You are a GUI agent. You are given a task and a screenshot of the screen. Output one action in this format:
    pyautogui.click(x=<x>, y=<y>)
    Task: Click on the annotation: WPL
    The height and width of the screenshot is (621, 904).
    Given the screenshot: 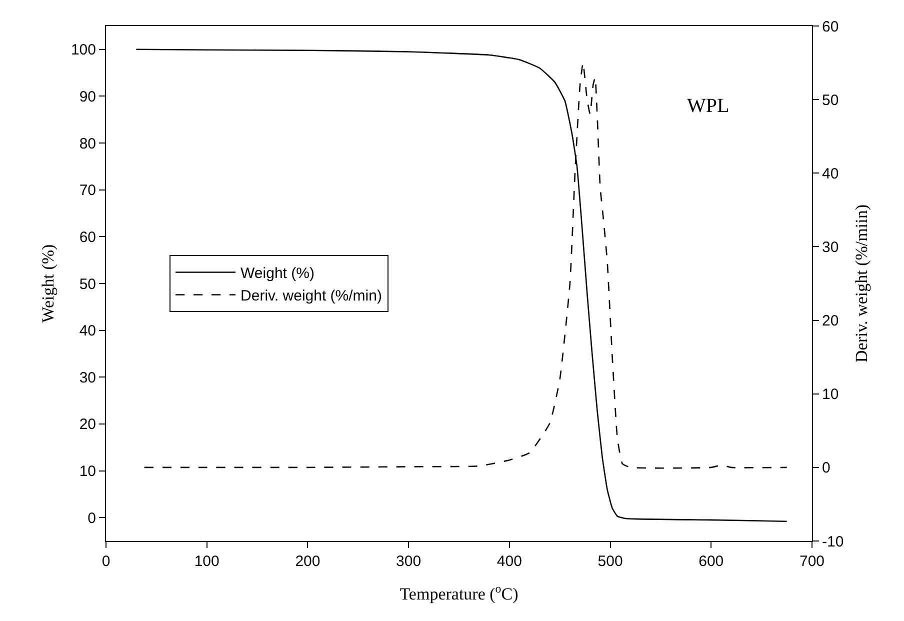 What is the action you would take?
    pyautogui.click(x=708, y=106)
    